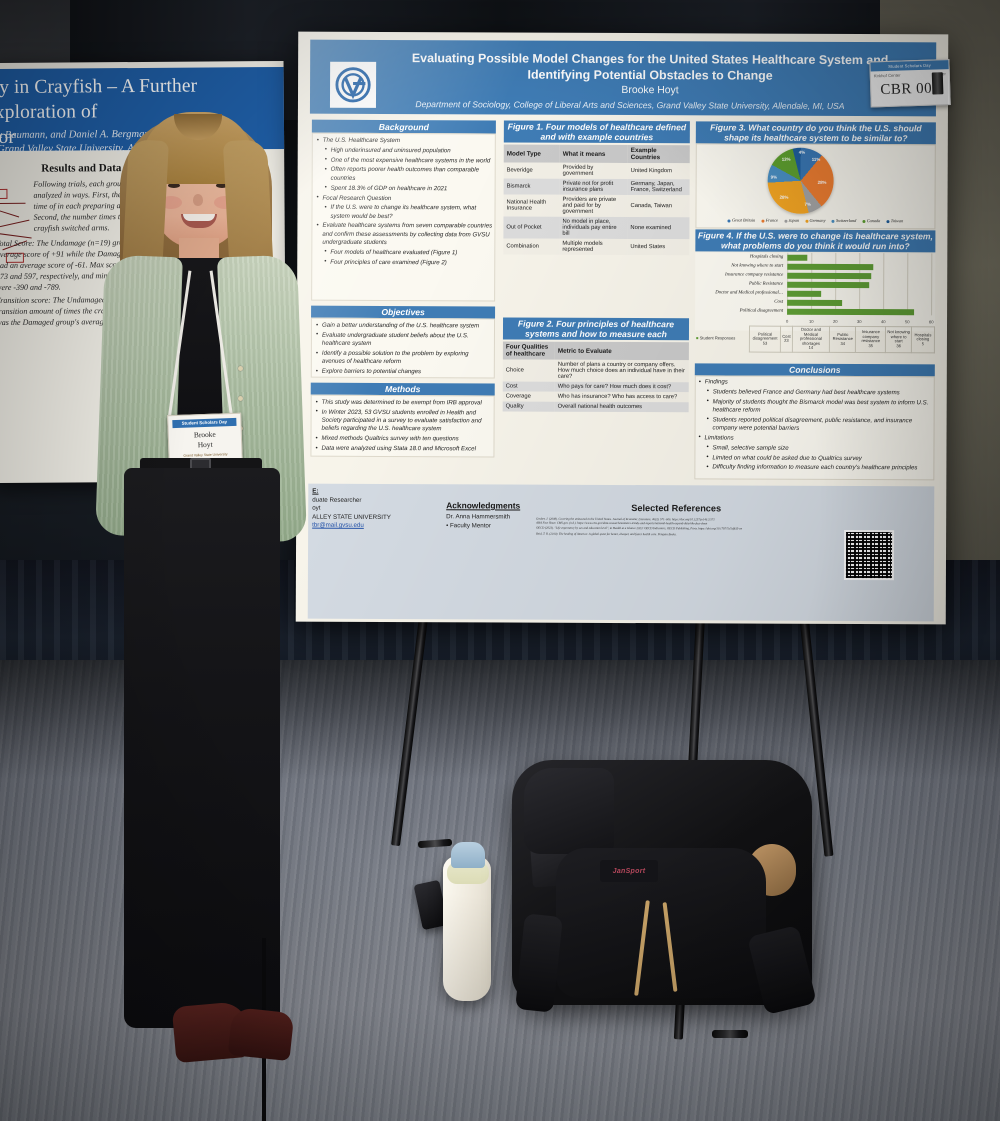  What do you see at coordinates (898, 339) in the screenshot?
I see `cell: Not knowing where to start 36` at bounding box center [898, 339].